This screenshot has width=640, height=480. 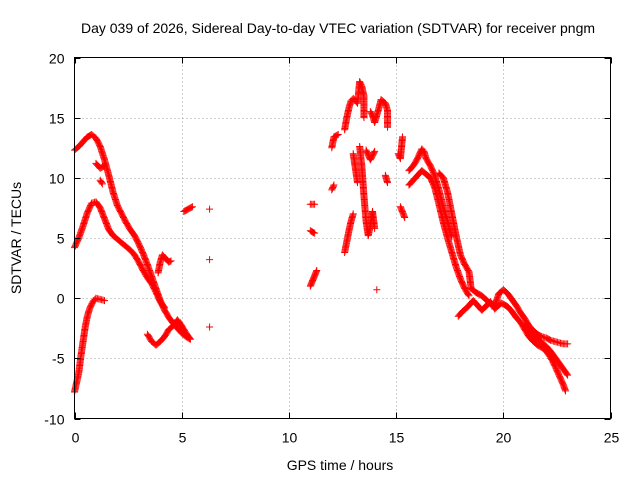 What do you see at coordinates (439, 233) in the screenshot?
I see `series-track-n` at bounding box center [439, 233].